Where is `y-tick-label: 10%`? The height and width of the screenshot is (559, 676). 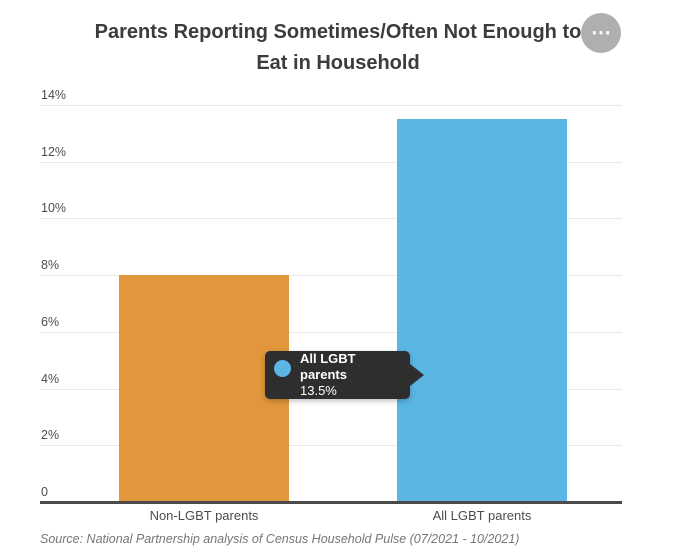 y-tick-label: 10% is located at coordinates (54, 208).